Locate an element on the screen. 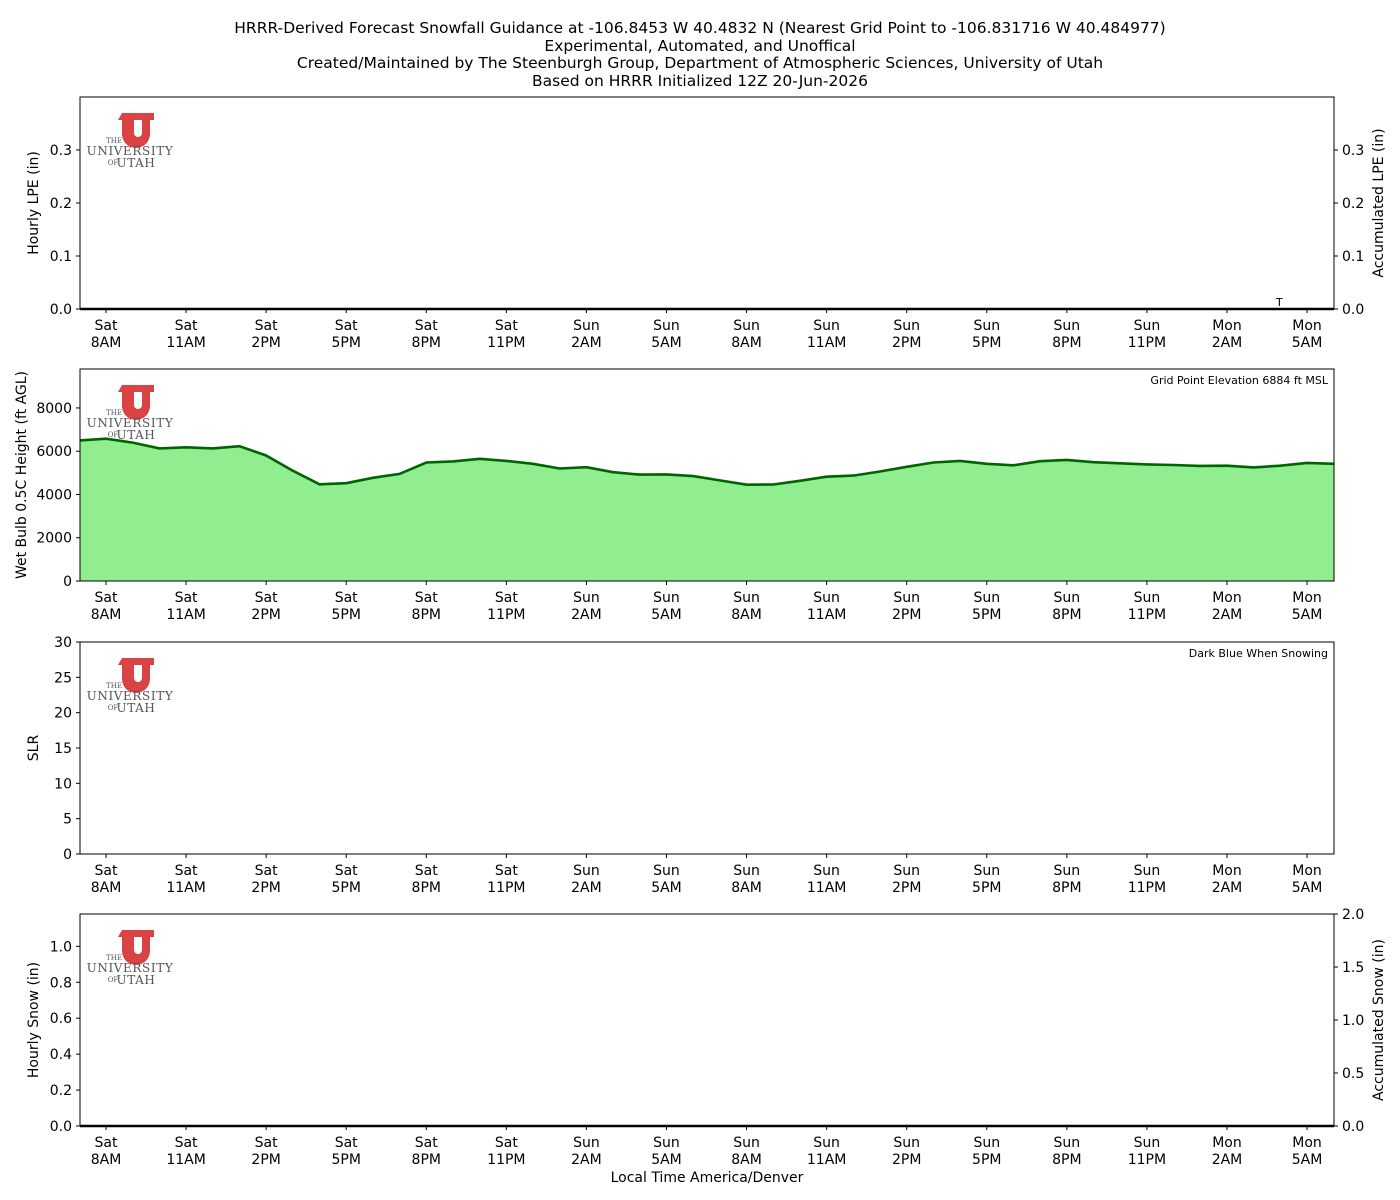 The width and height of the screenshot is (1400, 1200). wetbulb-line is located at coordinates (707, 462).